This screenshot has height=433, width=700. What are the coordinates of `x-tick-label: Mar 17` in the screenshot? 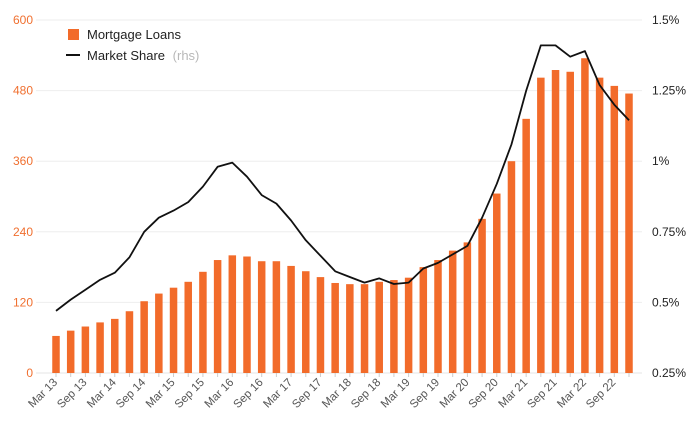 It's located at (278, 394).